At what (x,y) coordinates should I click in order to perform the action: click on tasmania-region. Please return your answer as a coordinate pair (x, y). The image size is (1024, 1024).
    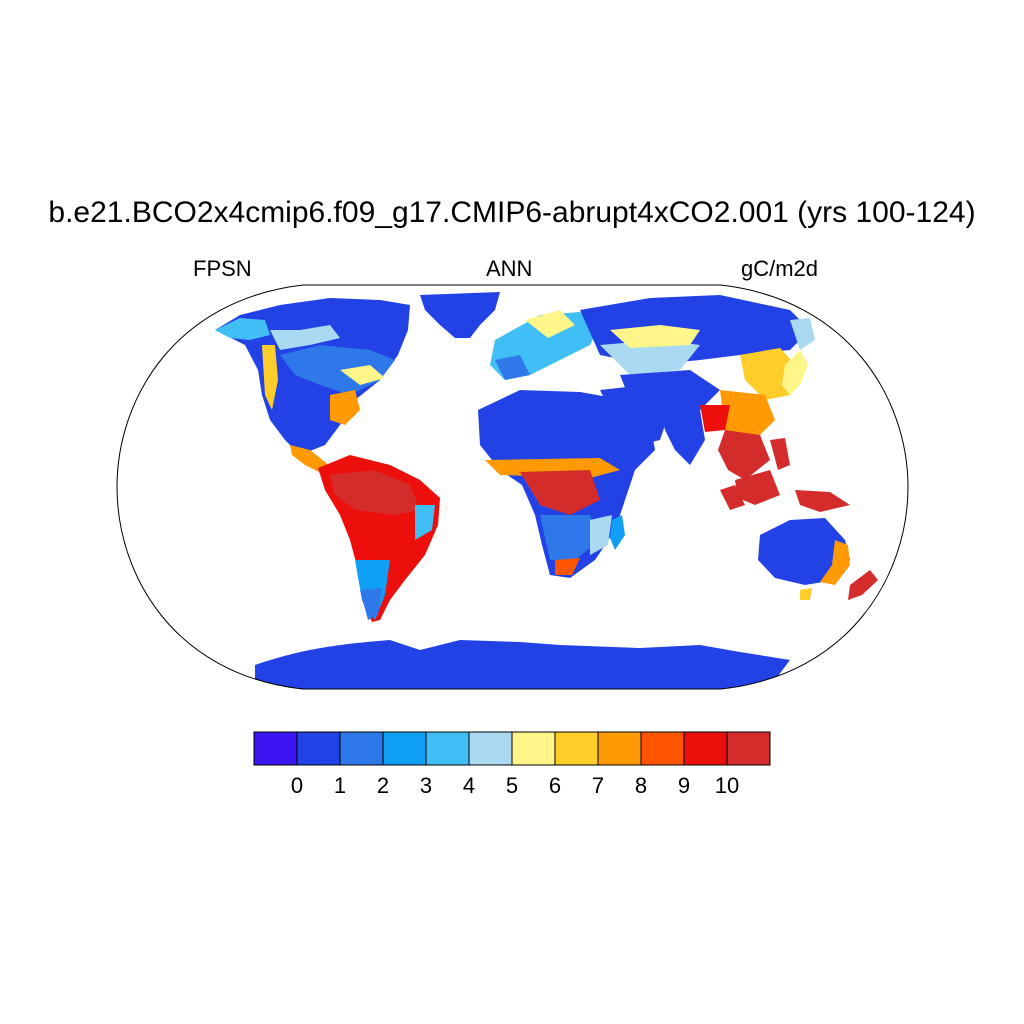
    Looking at the image, I should click on (806, 594).